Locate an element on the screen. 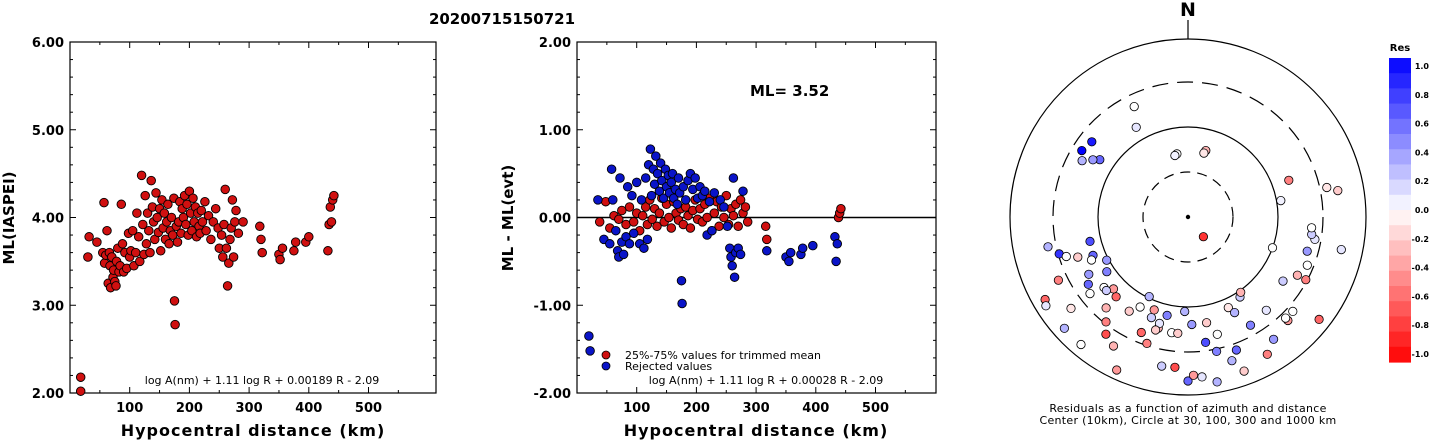 This screenshot has width=1437, height=441. x-tick-label: 300 is located at coordinates (756, 408).